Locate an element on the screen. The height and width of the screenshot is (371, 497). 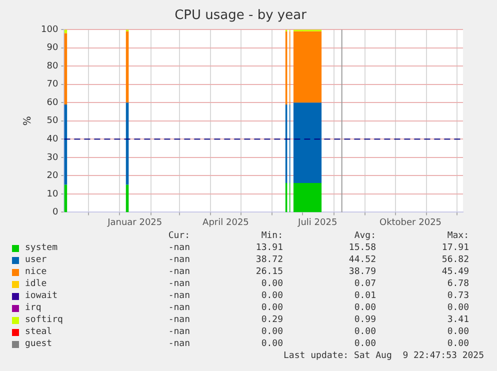
y-tick-label: 60 is located at coordinates (52, 103).